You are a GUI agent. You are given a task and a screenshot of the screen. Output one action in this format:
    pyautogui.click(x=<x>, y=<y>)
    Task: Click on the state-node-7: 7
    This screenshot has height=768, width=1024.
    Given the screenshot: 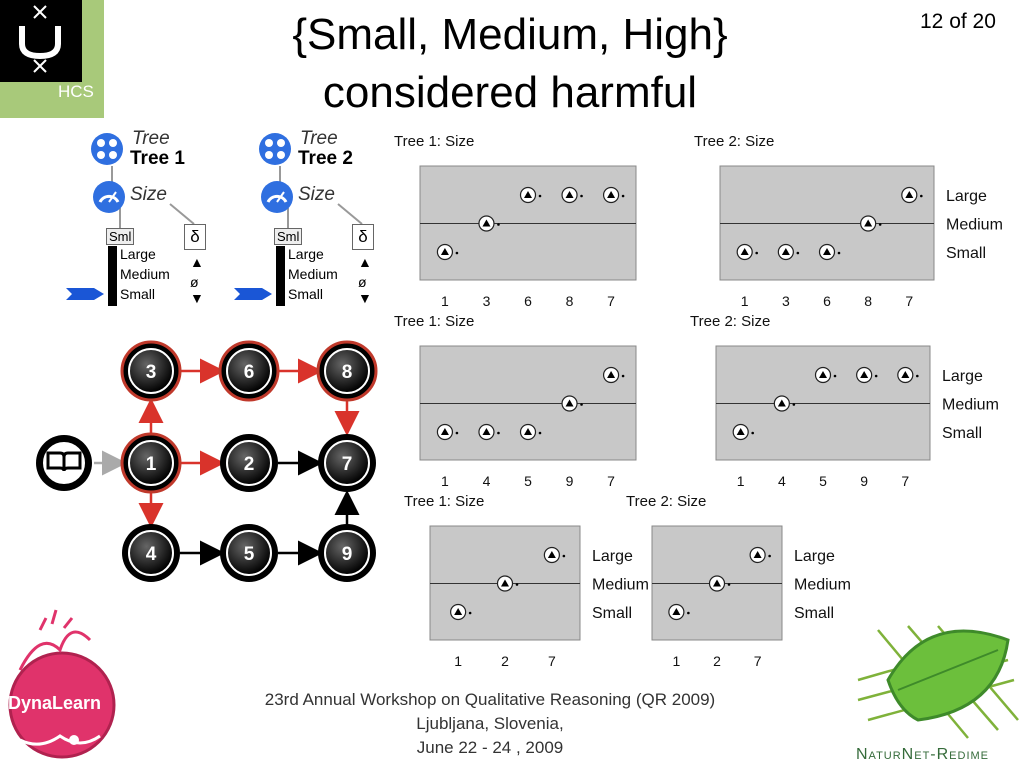 What is the action you would take?
    pyautogui.click(x=347, y=463)
    